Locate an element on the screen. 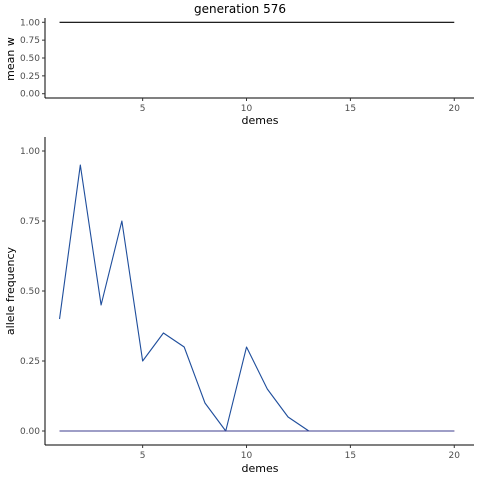  allele-frequency-x-tick-label: 10 is located at coordinates (247, 456).